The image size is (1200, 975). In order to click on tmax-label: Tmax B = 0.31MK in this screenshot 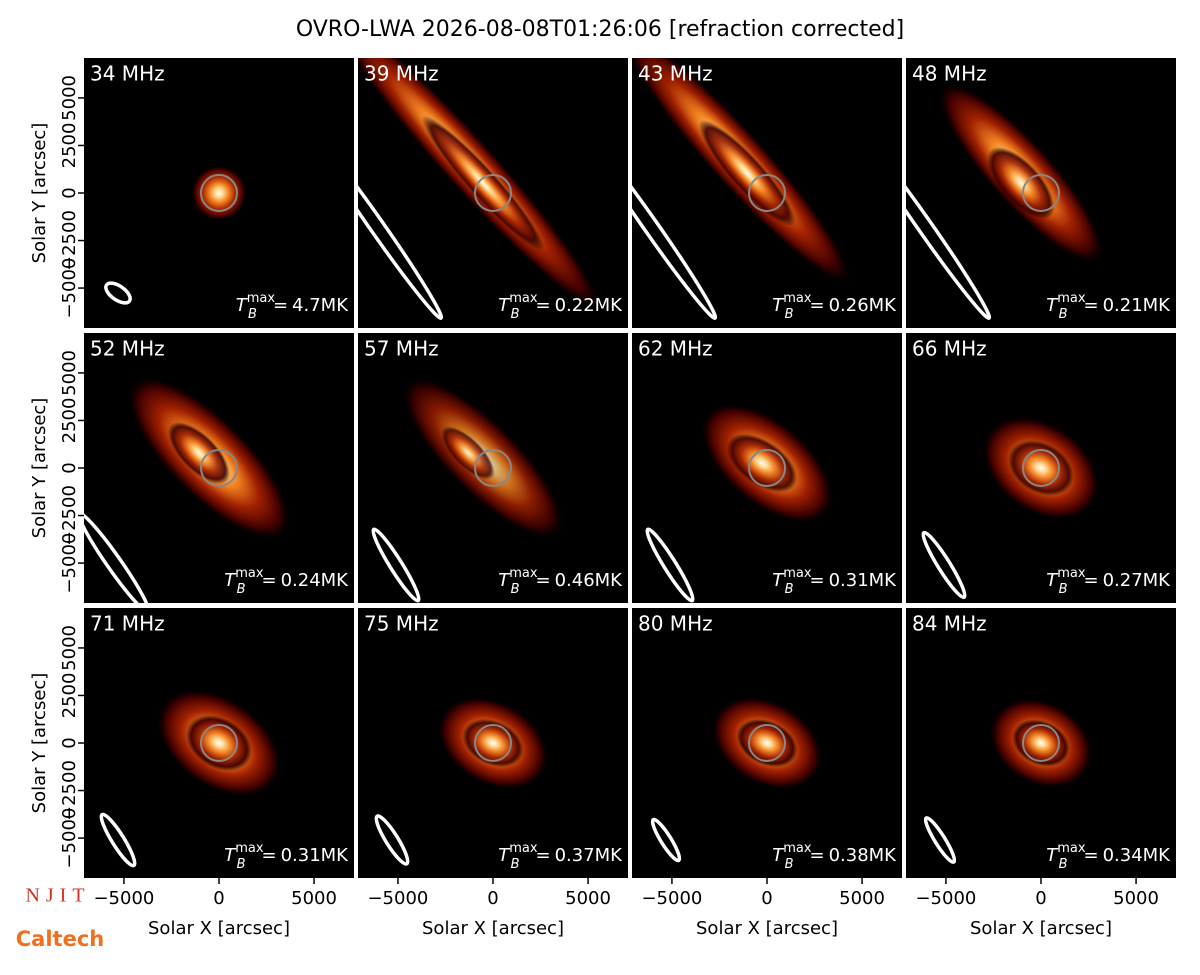, I will do `click(286, 856)`.